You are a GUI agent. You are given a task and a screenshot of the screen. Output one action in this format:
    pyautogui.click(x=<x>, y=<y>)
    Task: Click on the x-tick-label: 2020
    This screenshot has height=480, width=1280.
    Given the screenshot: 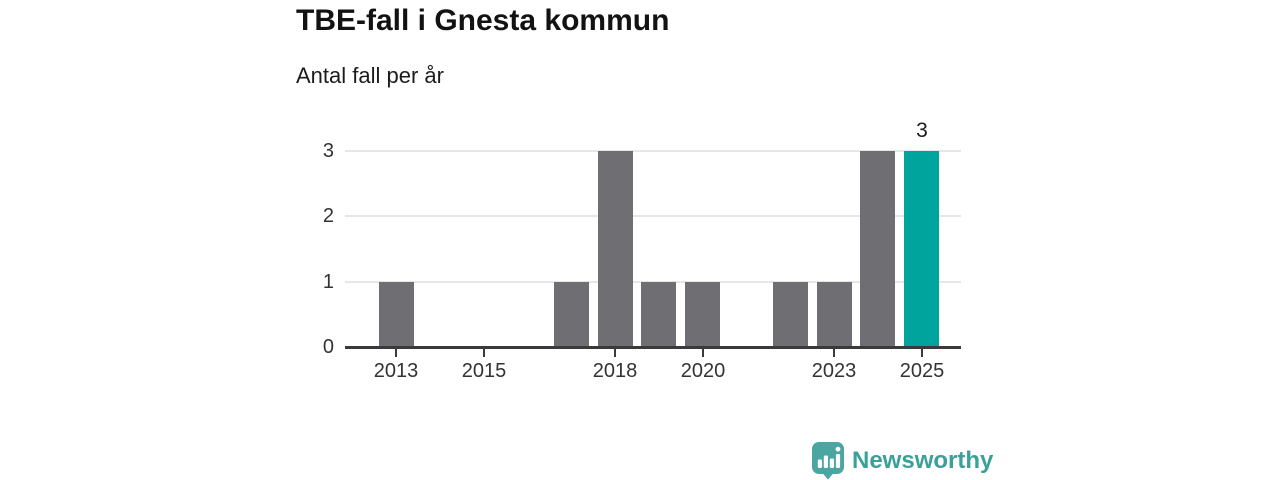 What is the action you would take?
    pyautogui.click(x=703, y=371)
    